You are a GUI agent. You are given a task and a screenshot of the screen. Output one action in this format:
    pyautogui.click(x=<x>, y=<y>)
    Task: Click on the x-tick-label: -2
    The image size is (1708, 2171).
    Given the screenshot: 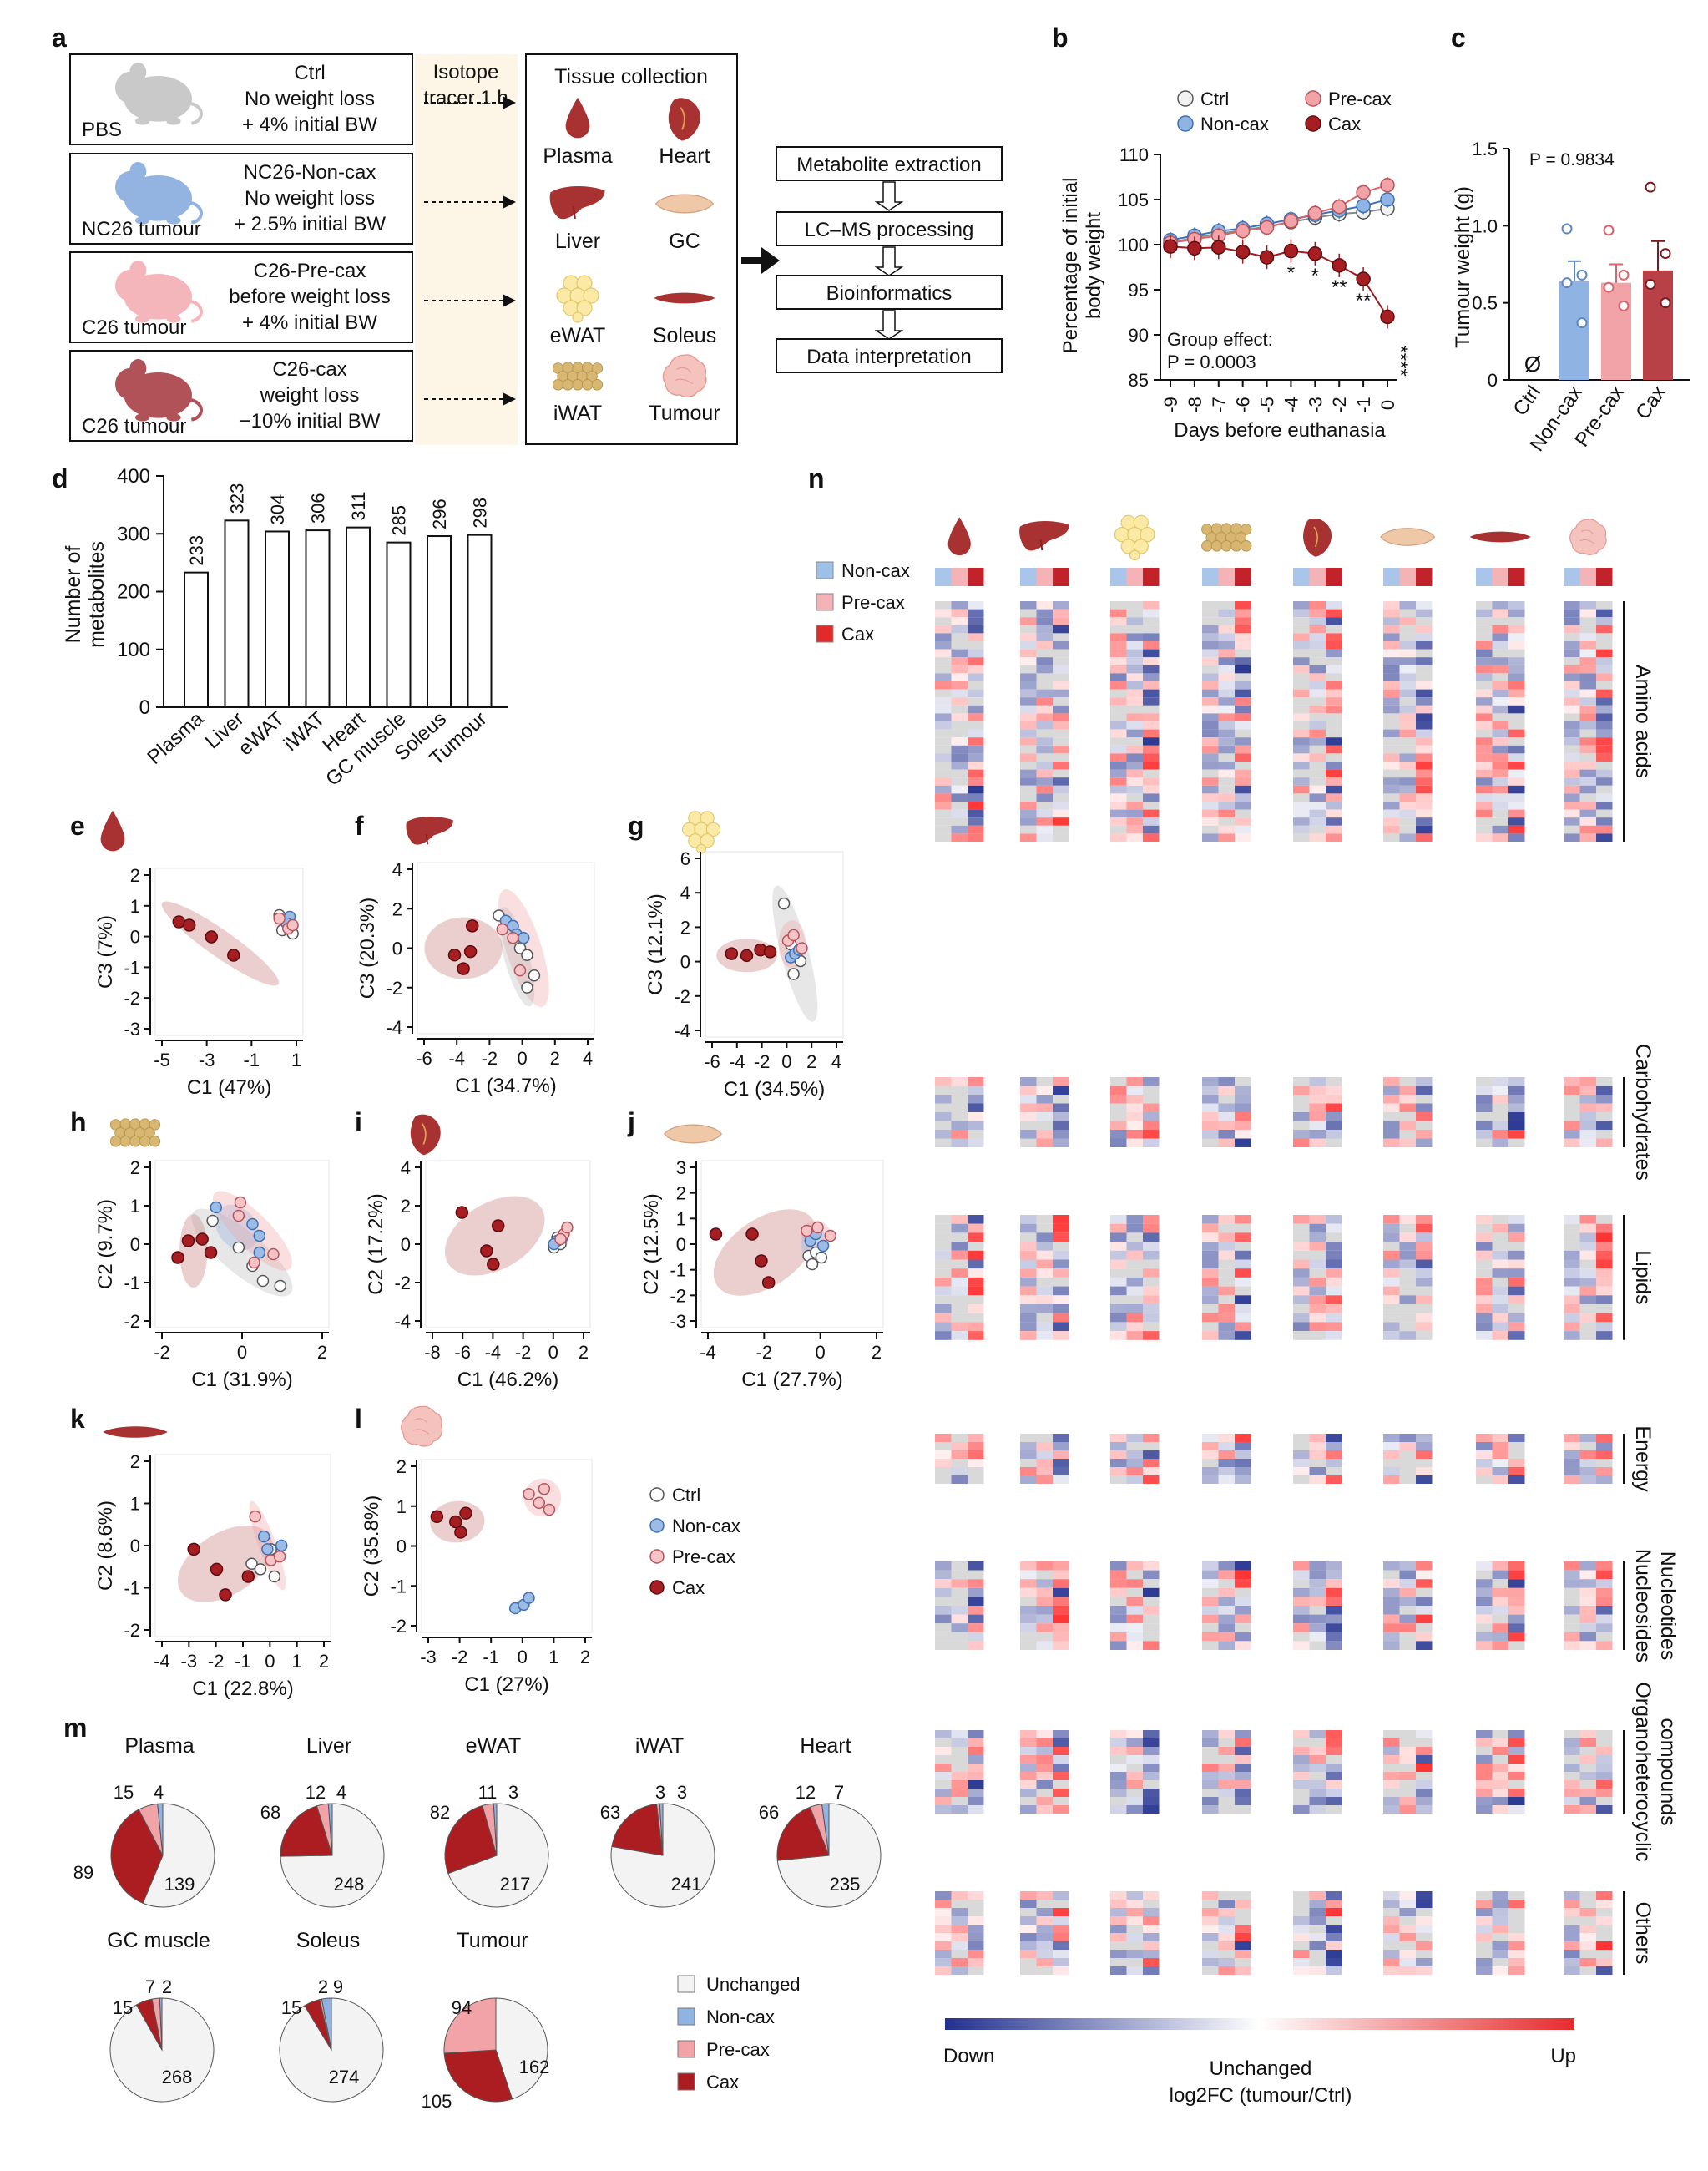 What is the action you would take?
    pyautogui.click(x=1340, y=405)
    